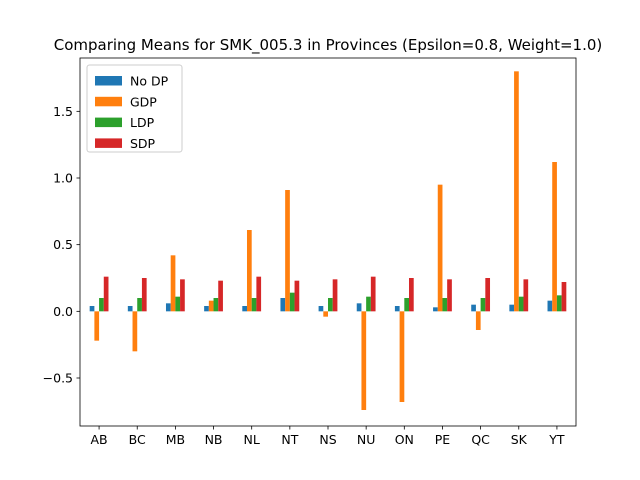  I want to click on x-tick-label: NB, so click(214, 439).